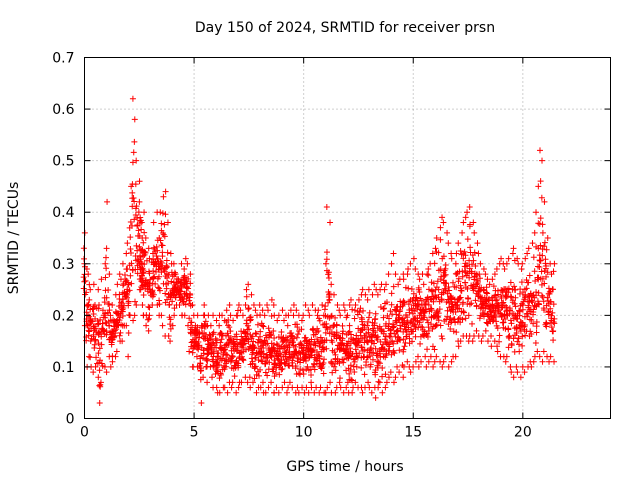 Image resolution: width=640 pixels, height=480 pixels. Describe the element at coordinates (413, 433) in the screenshot. I see `x-tick-label: 15` at that location.